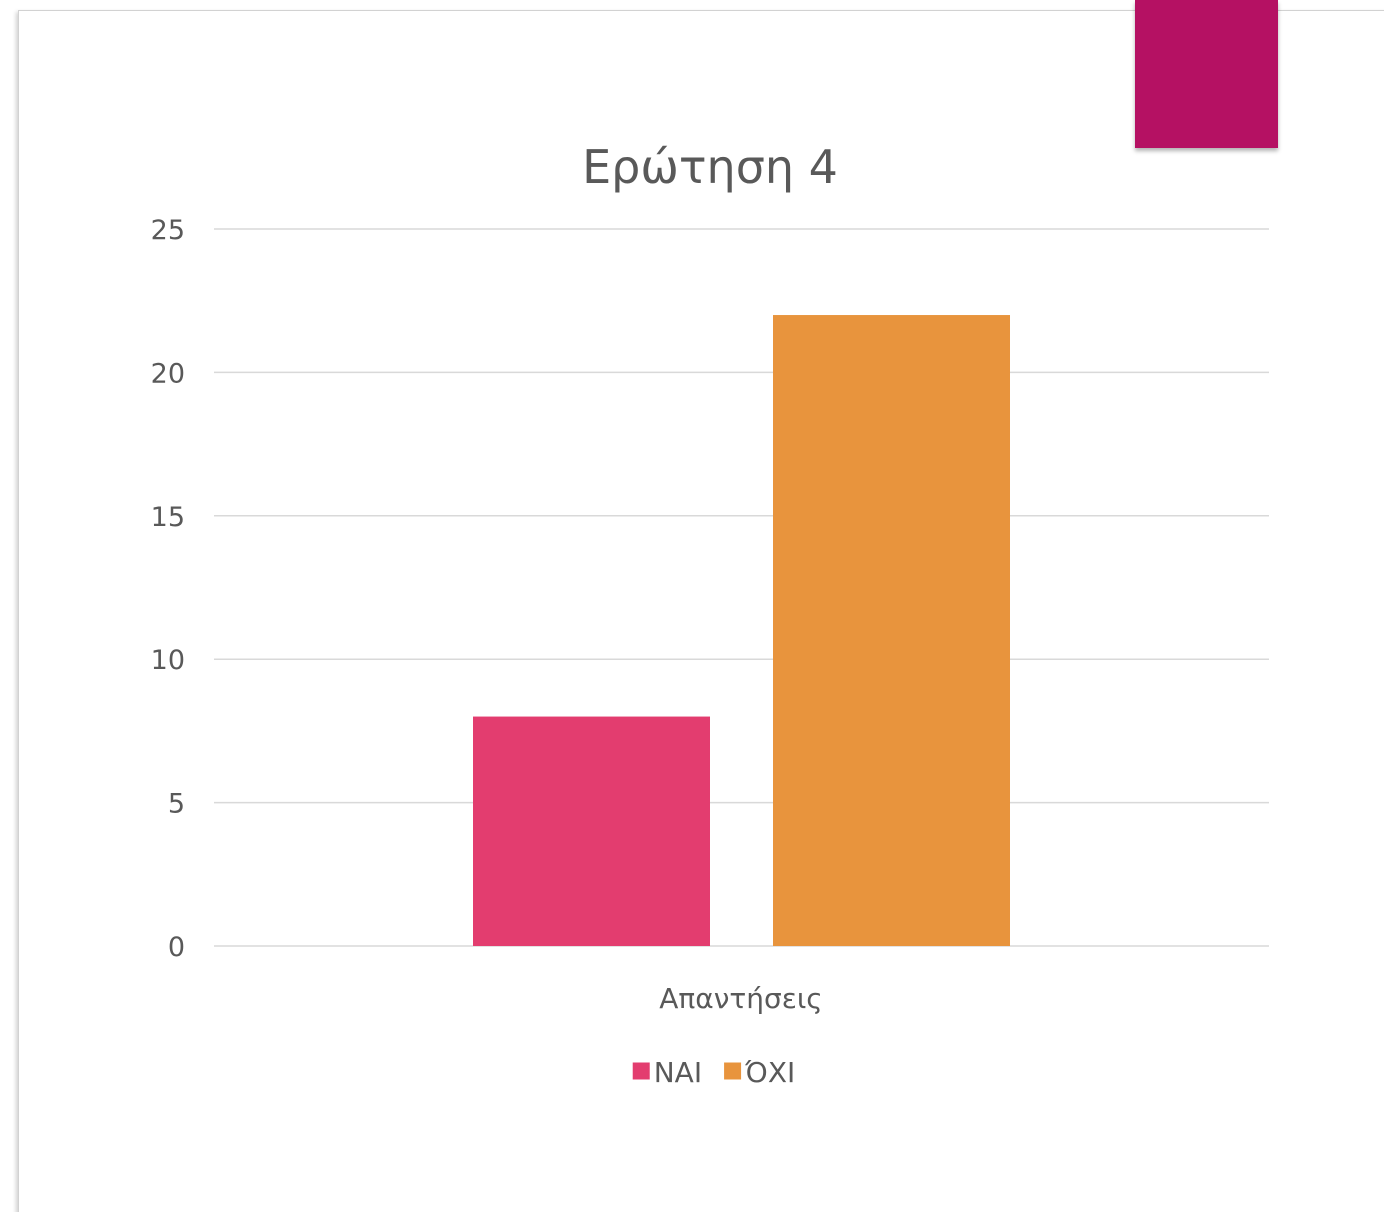  I want to click on y-tick-label: 10, so click(168, 660).